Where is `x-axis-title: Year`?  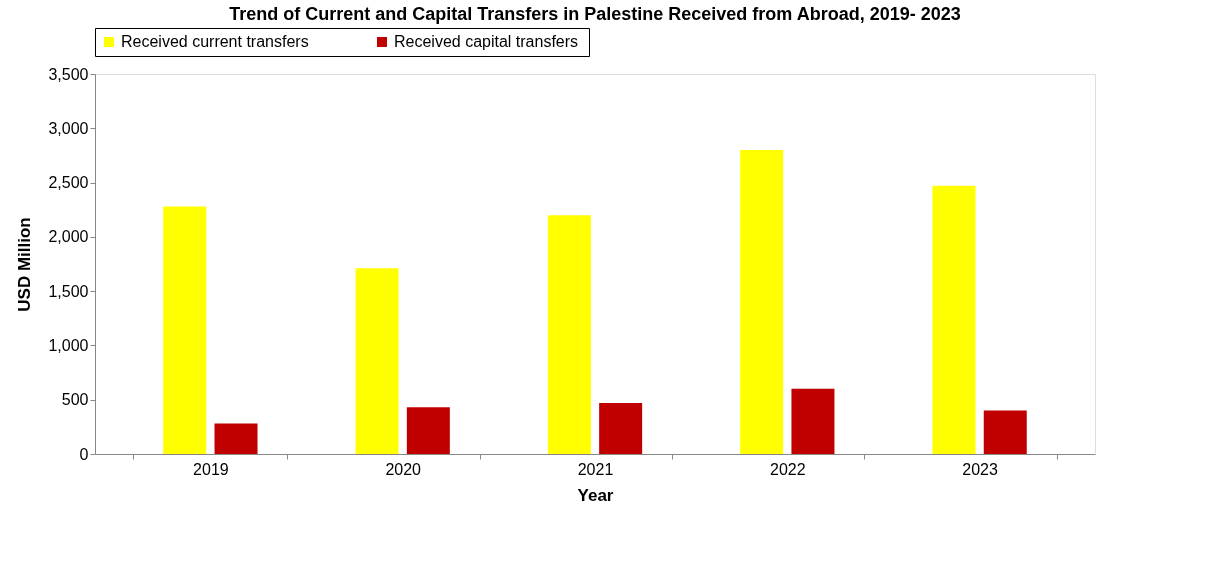 x-axis-title: Year is located at coordinates (595, 495).